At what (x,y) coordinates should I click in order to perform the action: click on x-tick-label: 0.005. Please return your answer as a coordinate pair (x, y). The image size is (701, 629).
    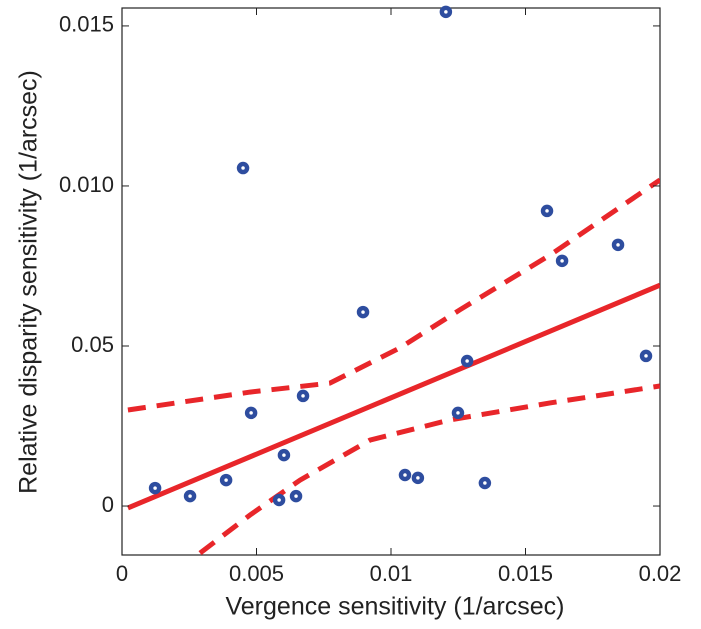
    Looking at the image, I should click on (256, 573).